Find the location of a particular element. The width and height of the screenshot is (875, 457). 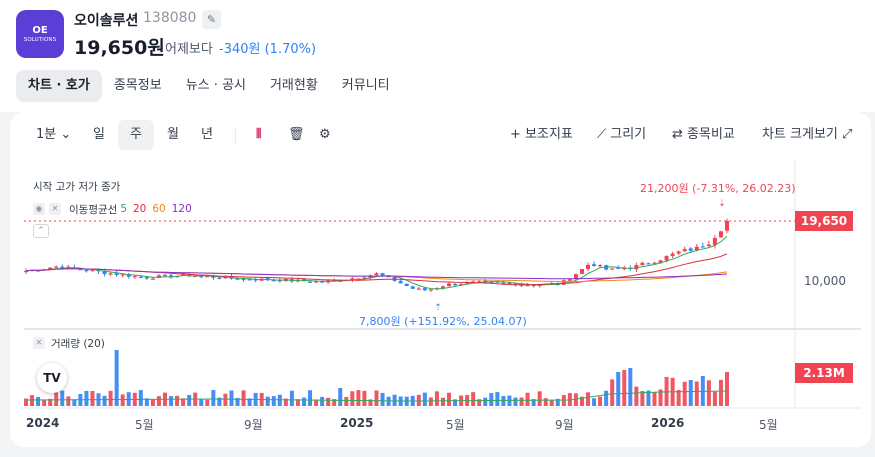

current-price: 19,650원 is located at coordinates (119, 48).